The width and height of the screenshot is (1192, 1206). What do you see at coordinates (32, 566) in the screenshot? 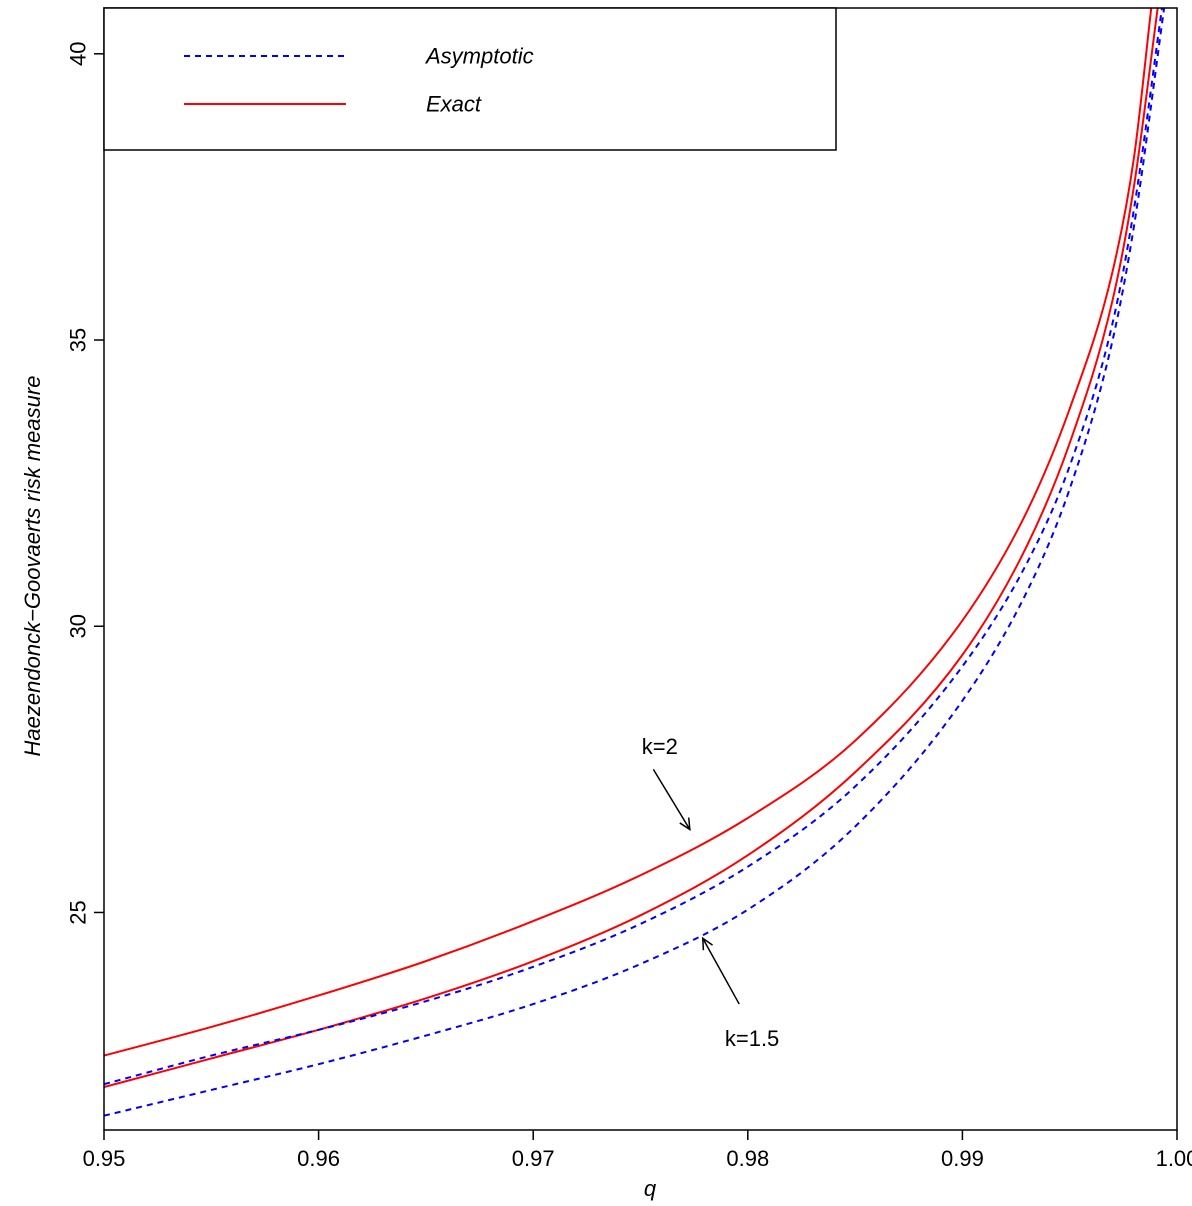
I see `y-axis-label: Haezendonck−Goovaerts risk measure` at bounding box center [32, 566].